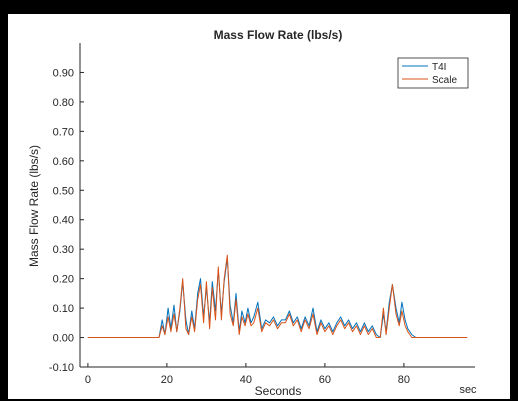 The width and height of the screenshot is (518, 401). I want to click on y-tick-label: 0.20, so click(63, 280).